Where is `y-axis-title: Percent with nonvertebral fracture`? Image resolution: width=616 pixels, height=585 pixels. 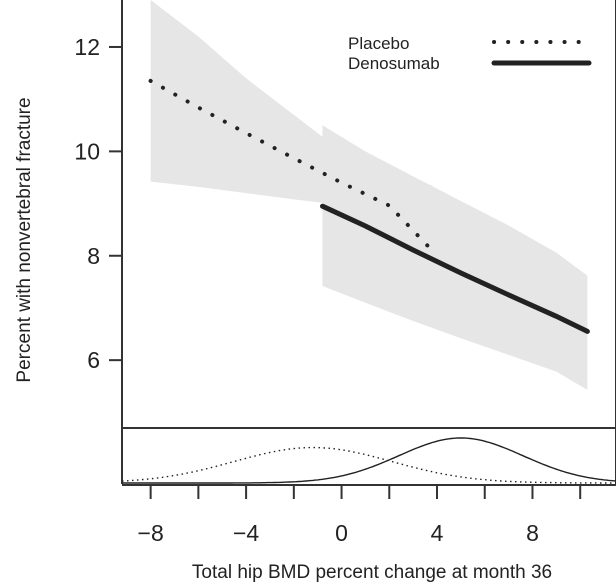
y-axis-title: Percent with nonvertebral fracture is located at coordinates (24, 239).